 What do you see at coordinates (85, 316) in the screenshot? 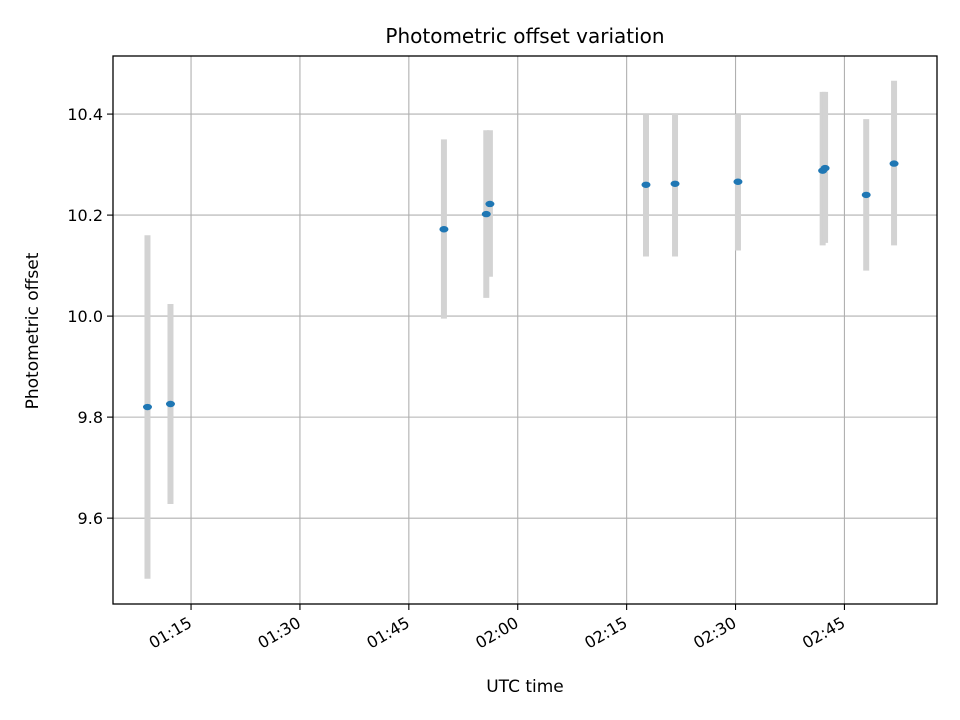
I see `y-tick-label: 10.0` at bounding box center [85, 316].